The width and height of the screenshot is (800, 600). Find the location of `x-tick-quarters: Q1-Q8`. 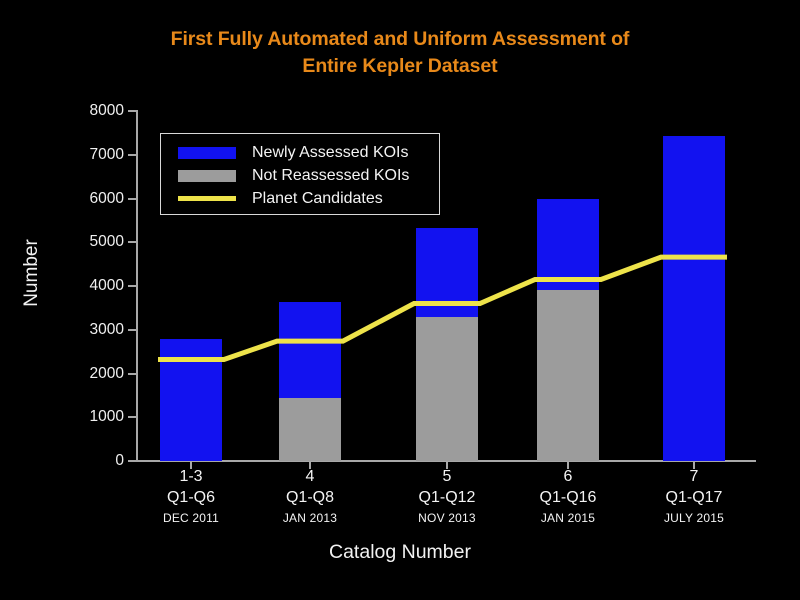

x-tick-quarters: Q1-Q8 is located at coordinates (309, 497).